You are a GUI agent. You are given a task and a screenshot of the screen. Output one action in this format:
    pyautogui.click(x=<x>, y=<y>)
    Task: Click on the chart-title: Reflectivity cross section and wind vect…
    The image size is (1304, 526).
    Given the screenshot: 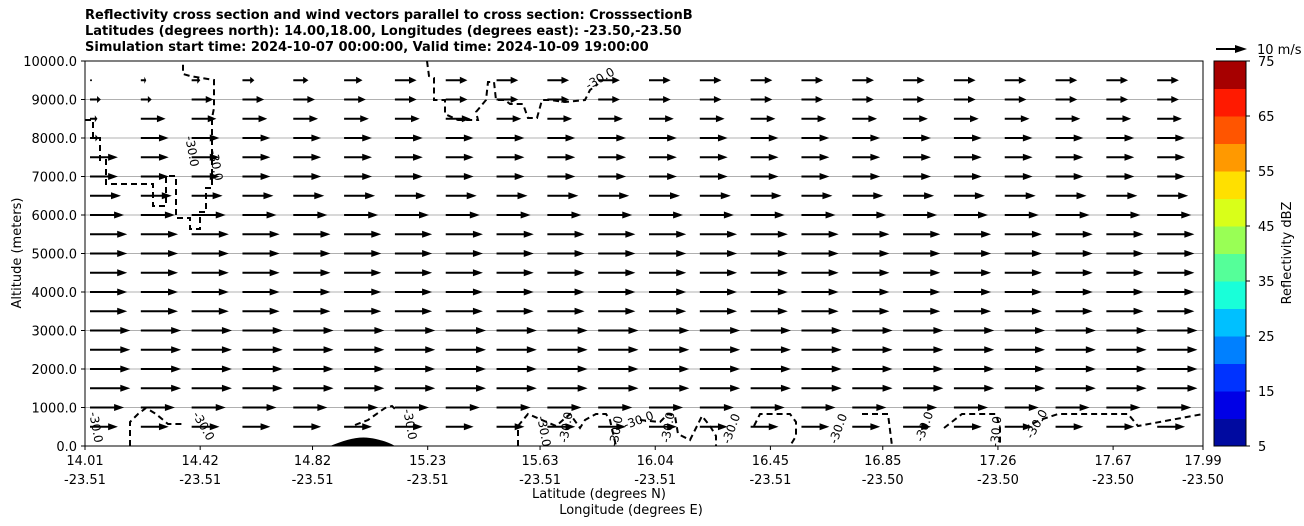 What is the action you would take?
    pyautogui.click(x=389, y=32)
    